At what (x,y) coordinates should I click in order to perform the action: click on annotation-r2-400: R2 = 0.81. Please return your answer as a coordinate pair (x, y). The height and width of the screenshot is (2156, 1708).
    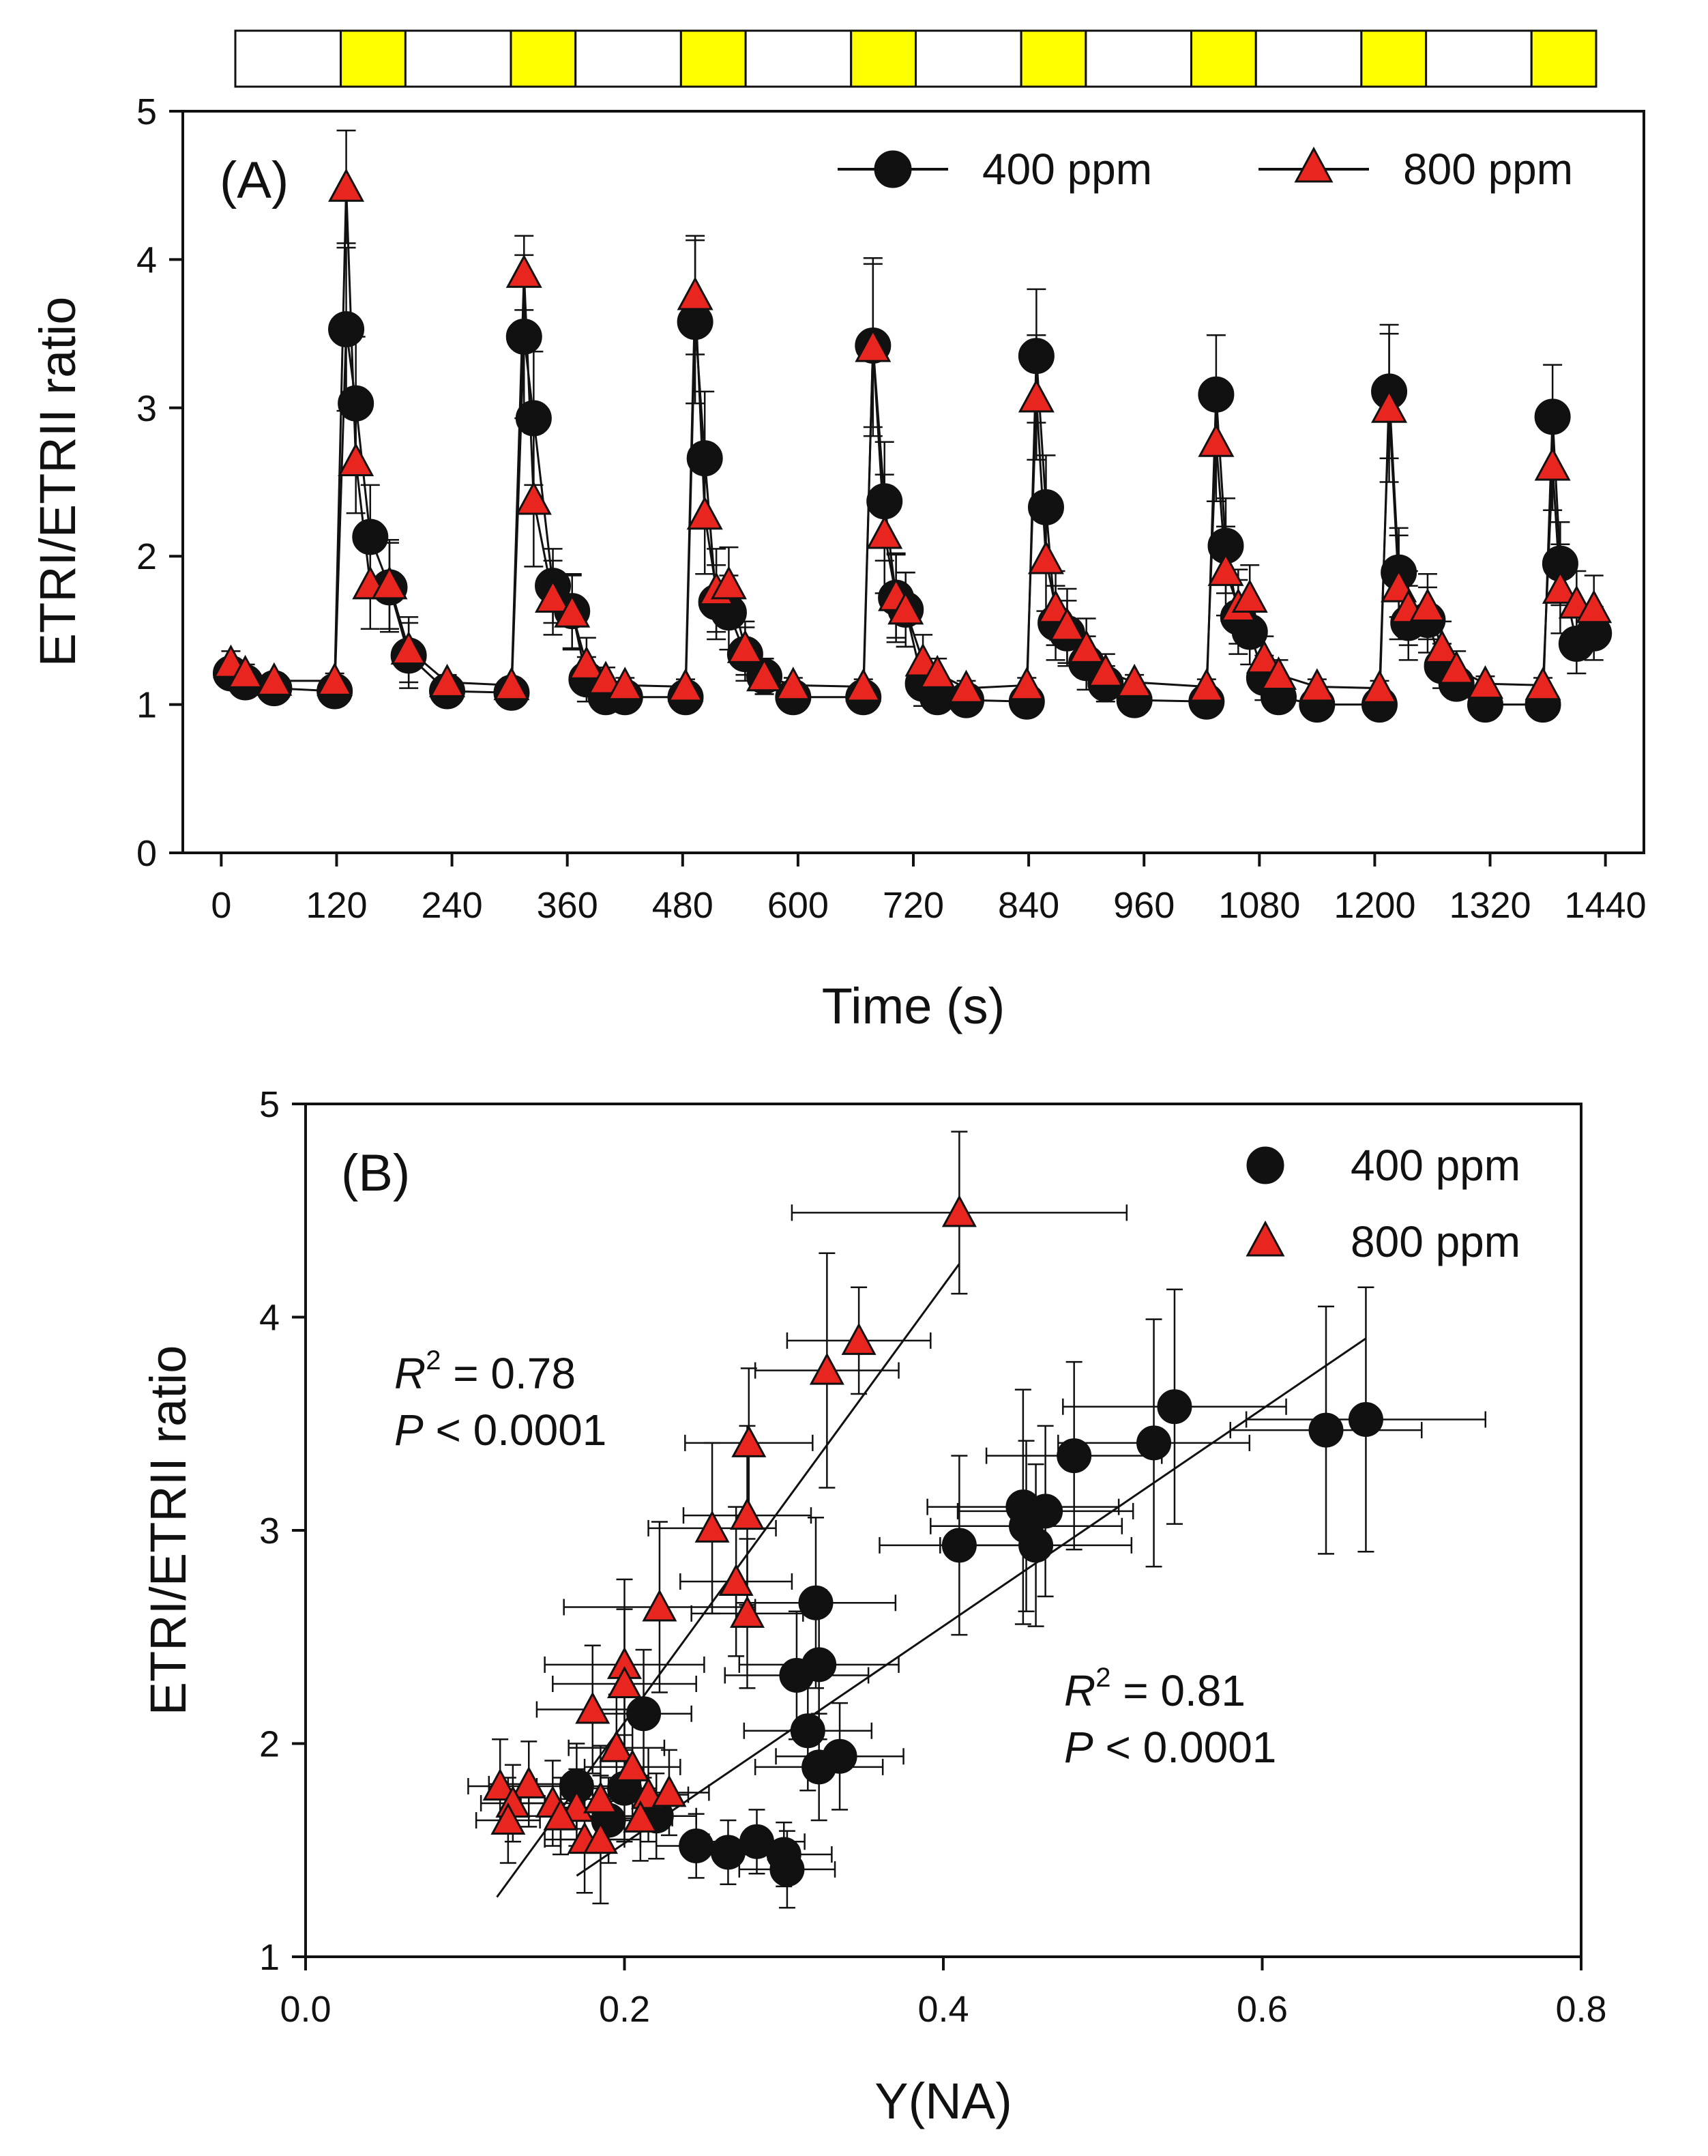
    Looking at the image, I should click on (1155, 1689).